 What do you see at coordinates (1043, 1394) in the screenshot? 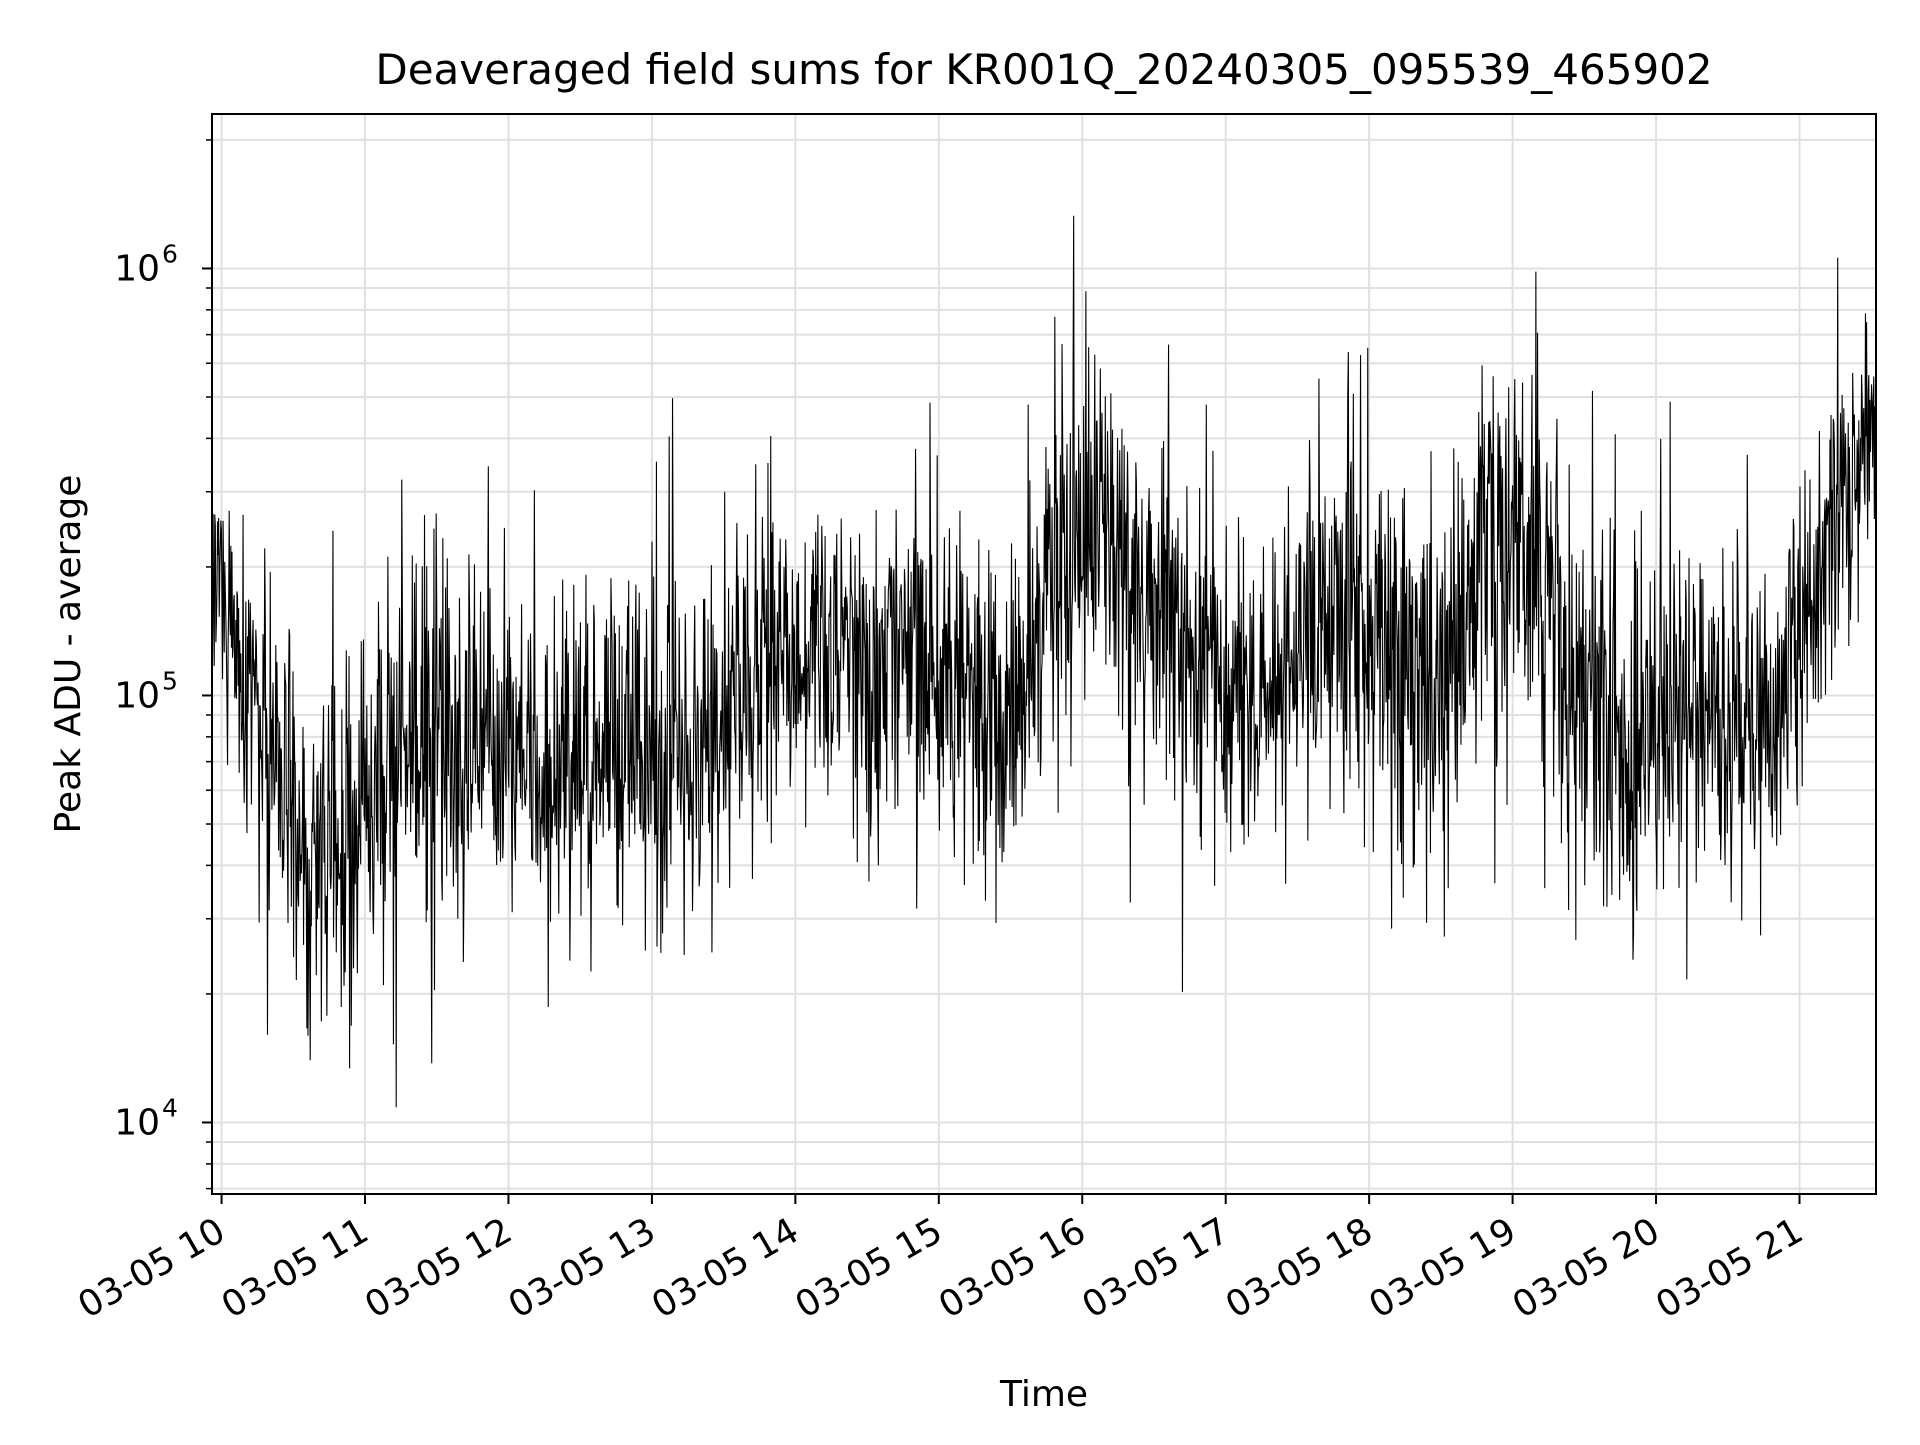
I see `x-axis-label: Time` at bounding box center [1043, 1394].